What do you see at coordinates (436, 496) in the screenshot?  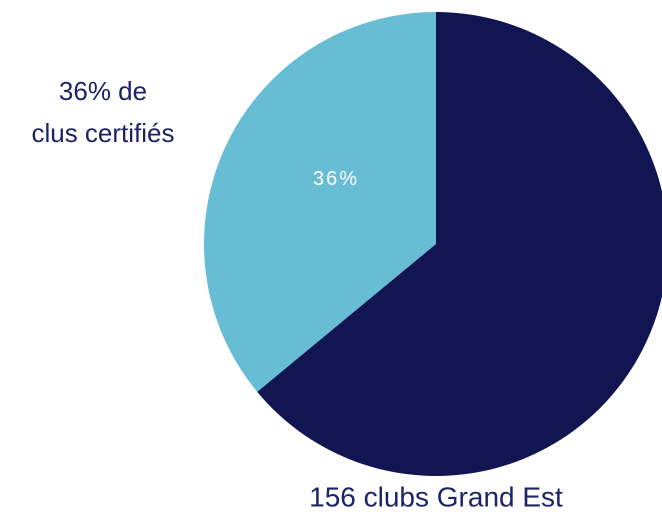 I see `slice-label: 156 clubs Grand Est` at bounding box center [436, 496].